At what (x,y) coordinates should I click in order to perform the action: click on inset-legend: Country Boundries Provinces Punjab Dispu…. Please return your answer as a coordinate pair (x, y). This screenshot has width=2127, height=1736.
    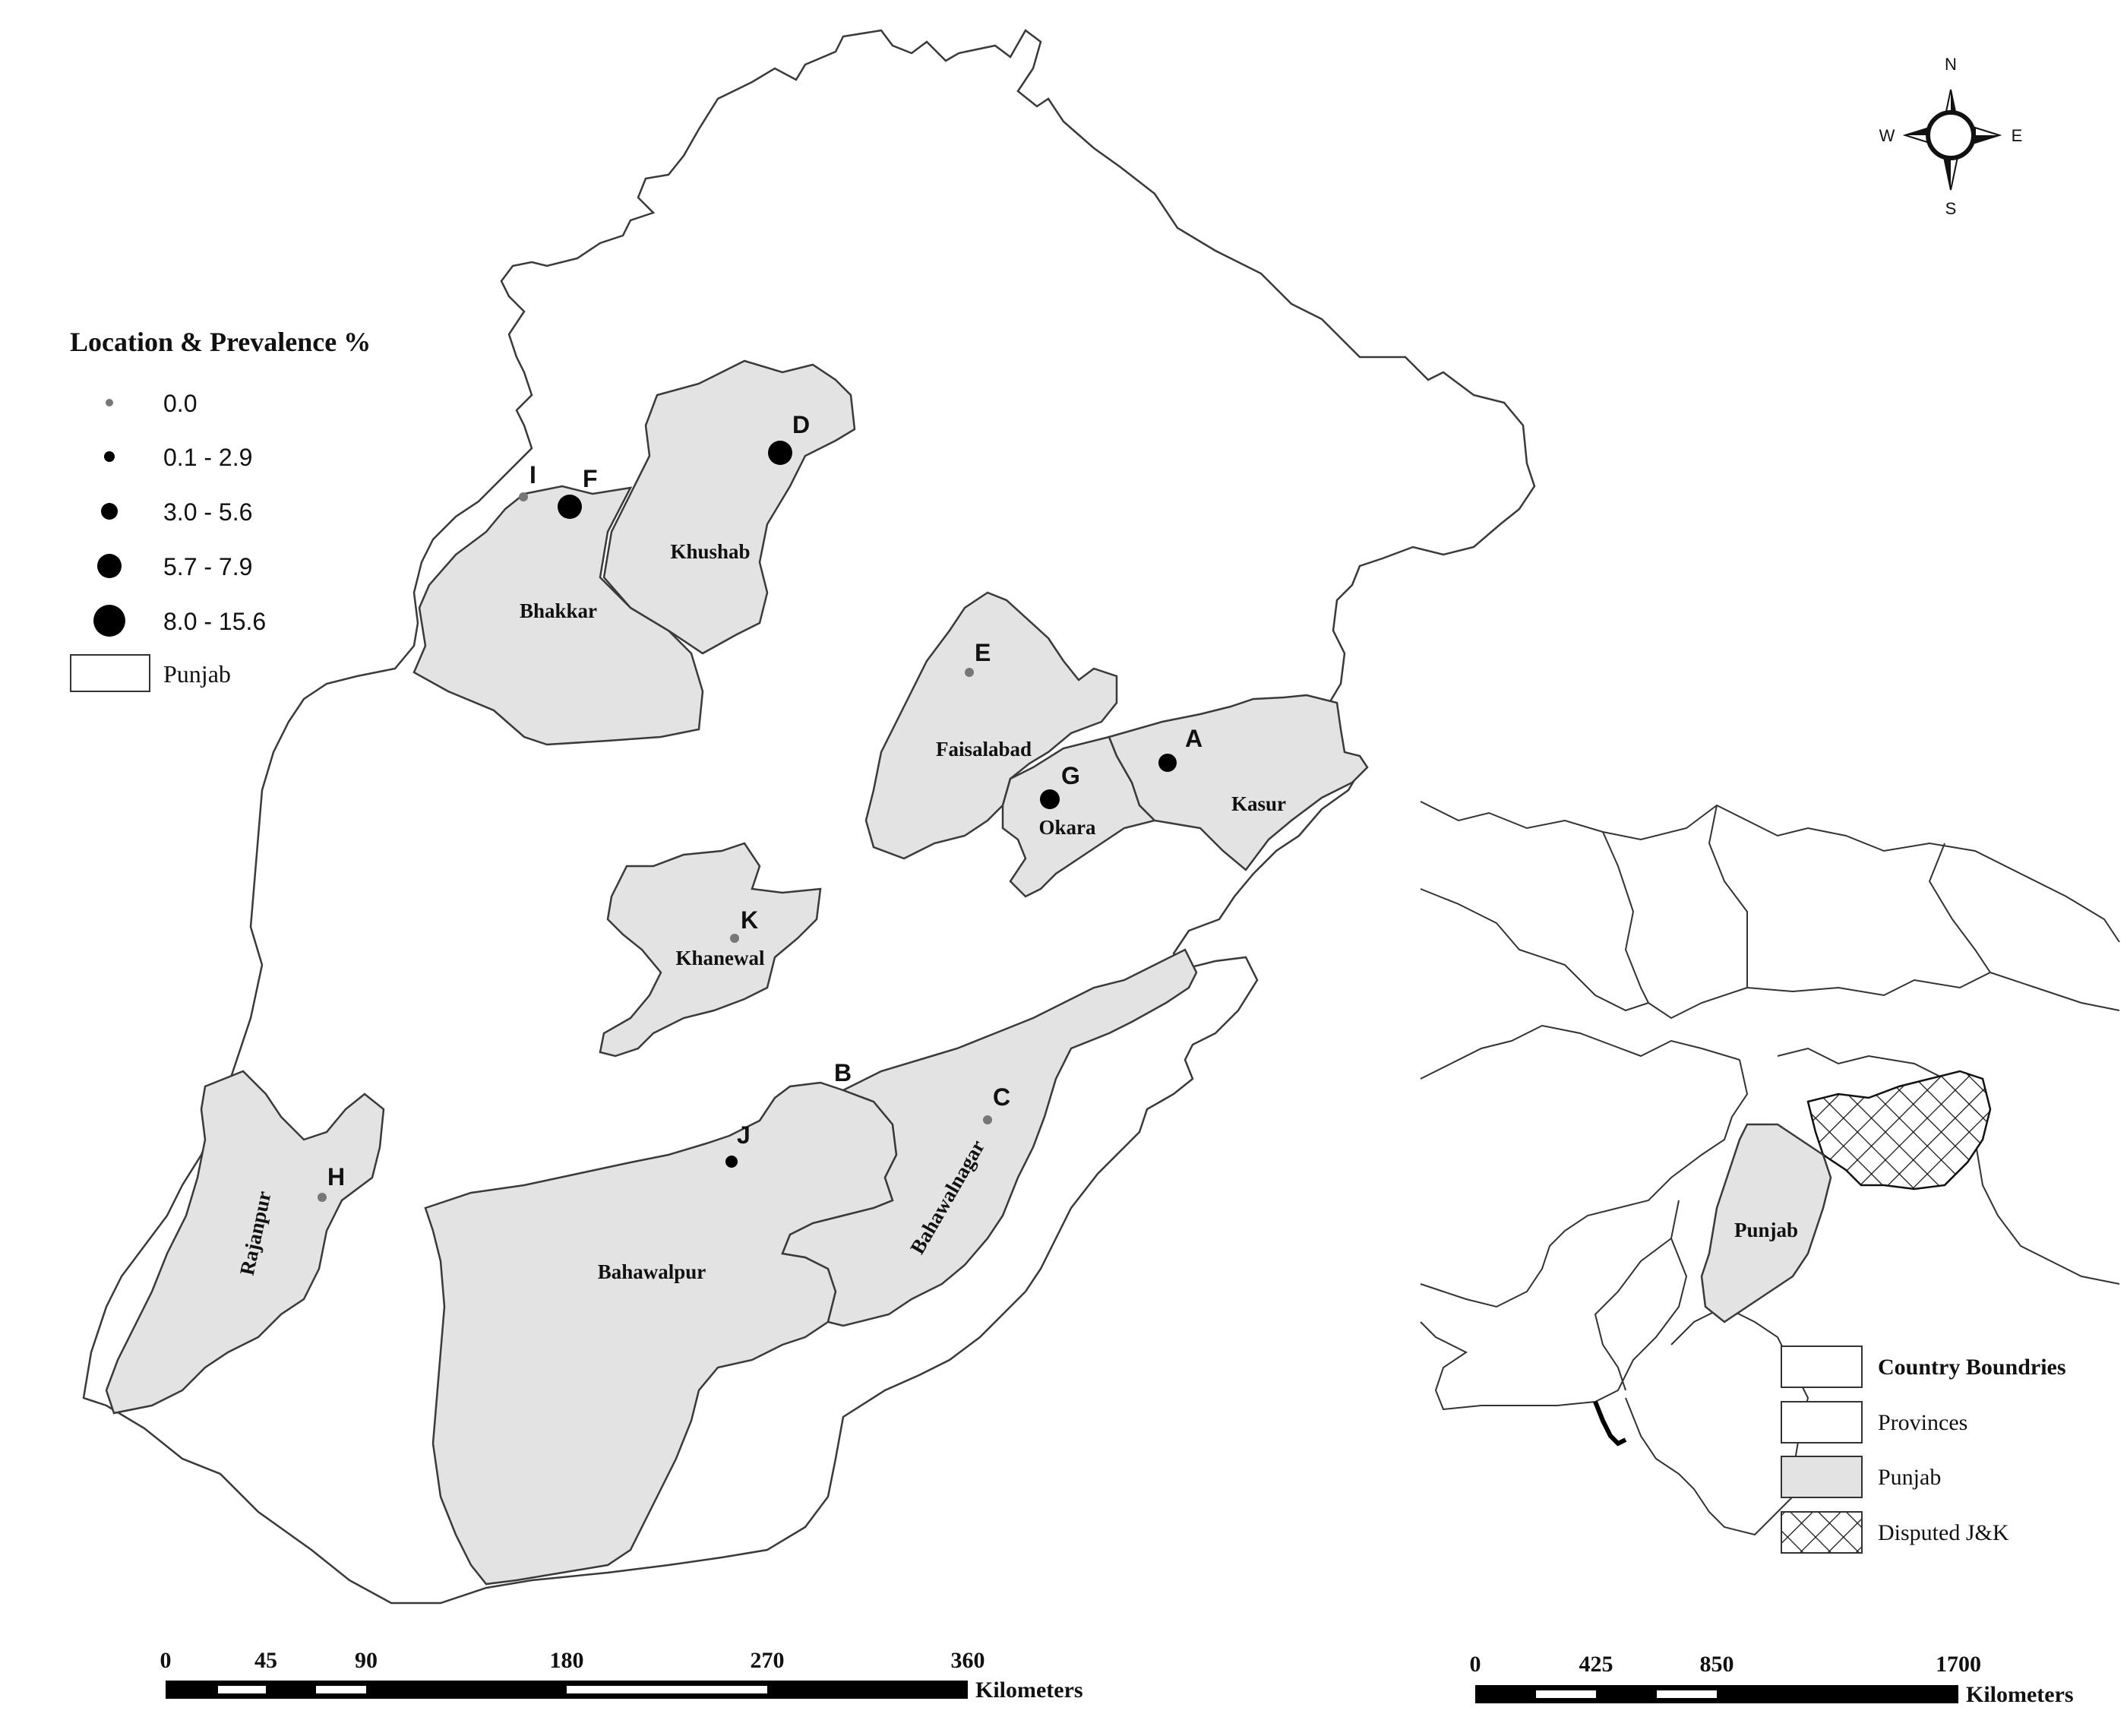
    Looking at the image, I should click on (1924, 1449).